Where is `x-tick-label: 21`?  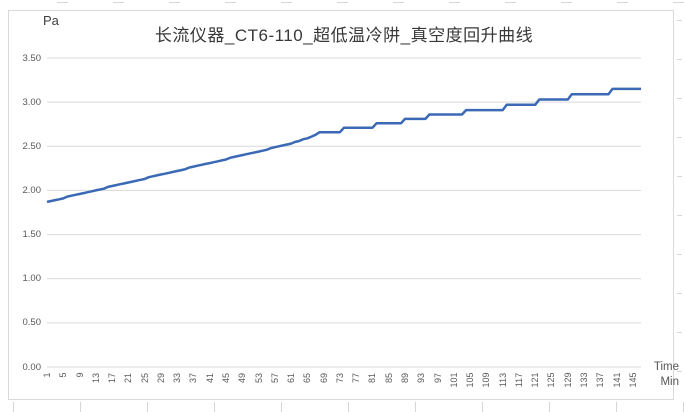
x-tick-label: 21 is located at coordinates (128, 377).